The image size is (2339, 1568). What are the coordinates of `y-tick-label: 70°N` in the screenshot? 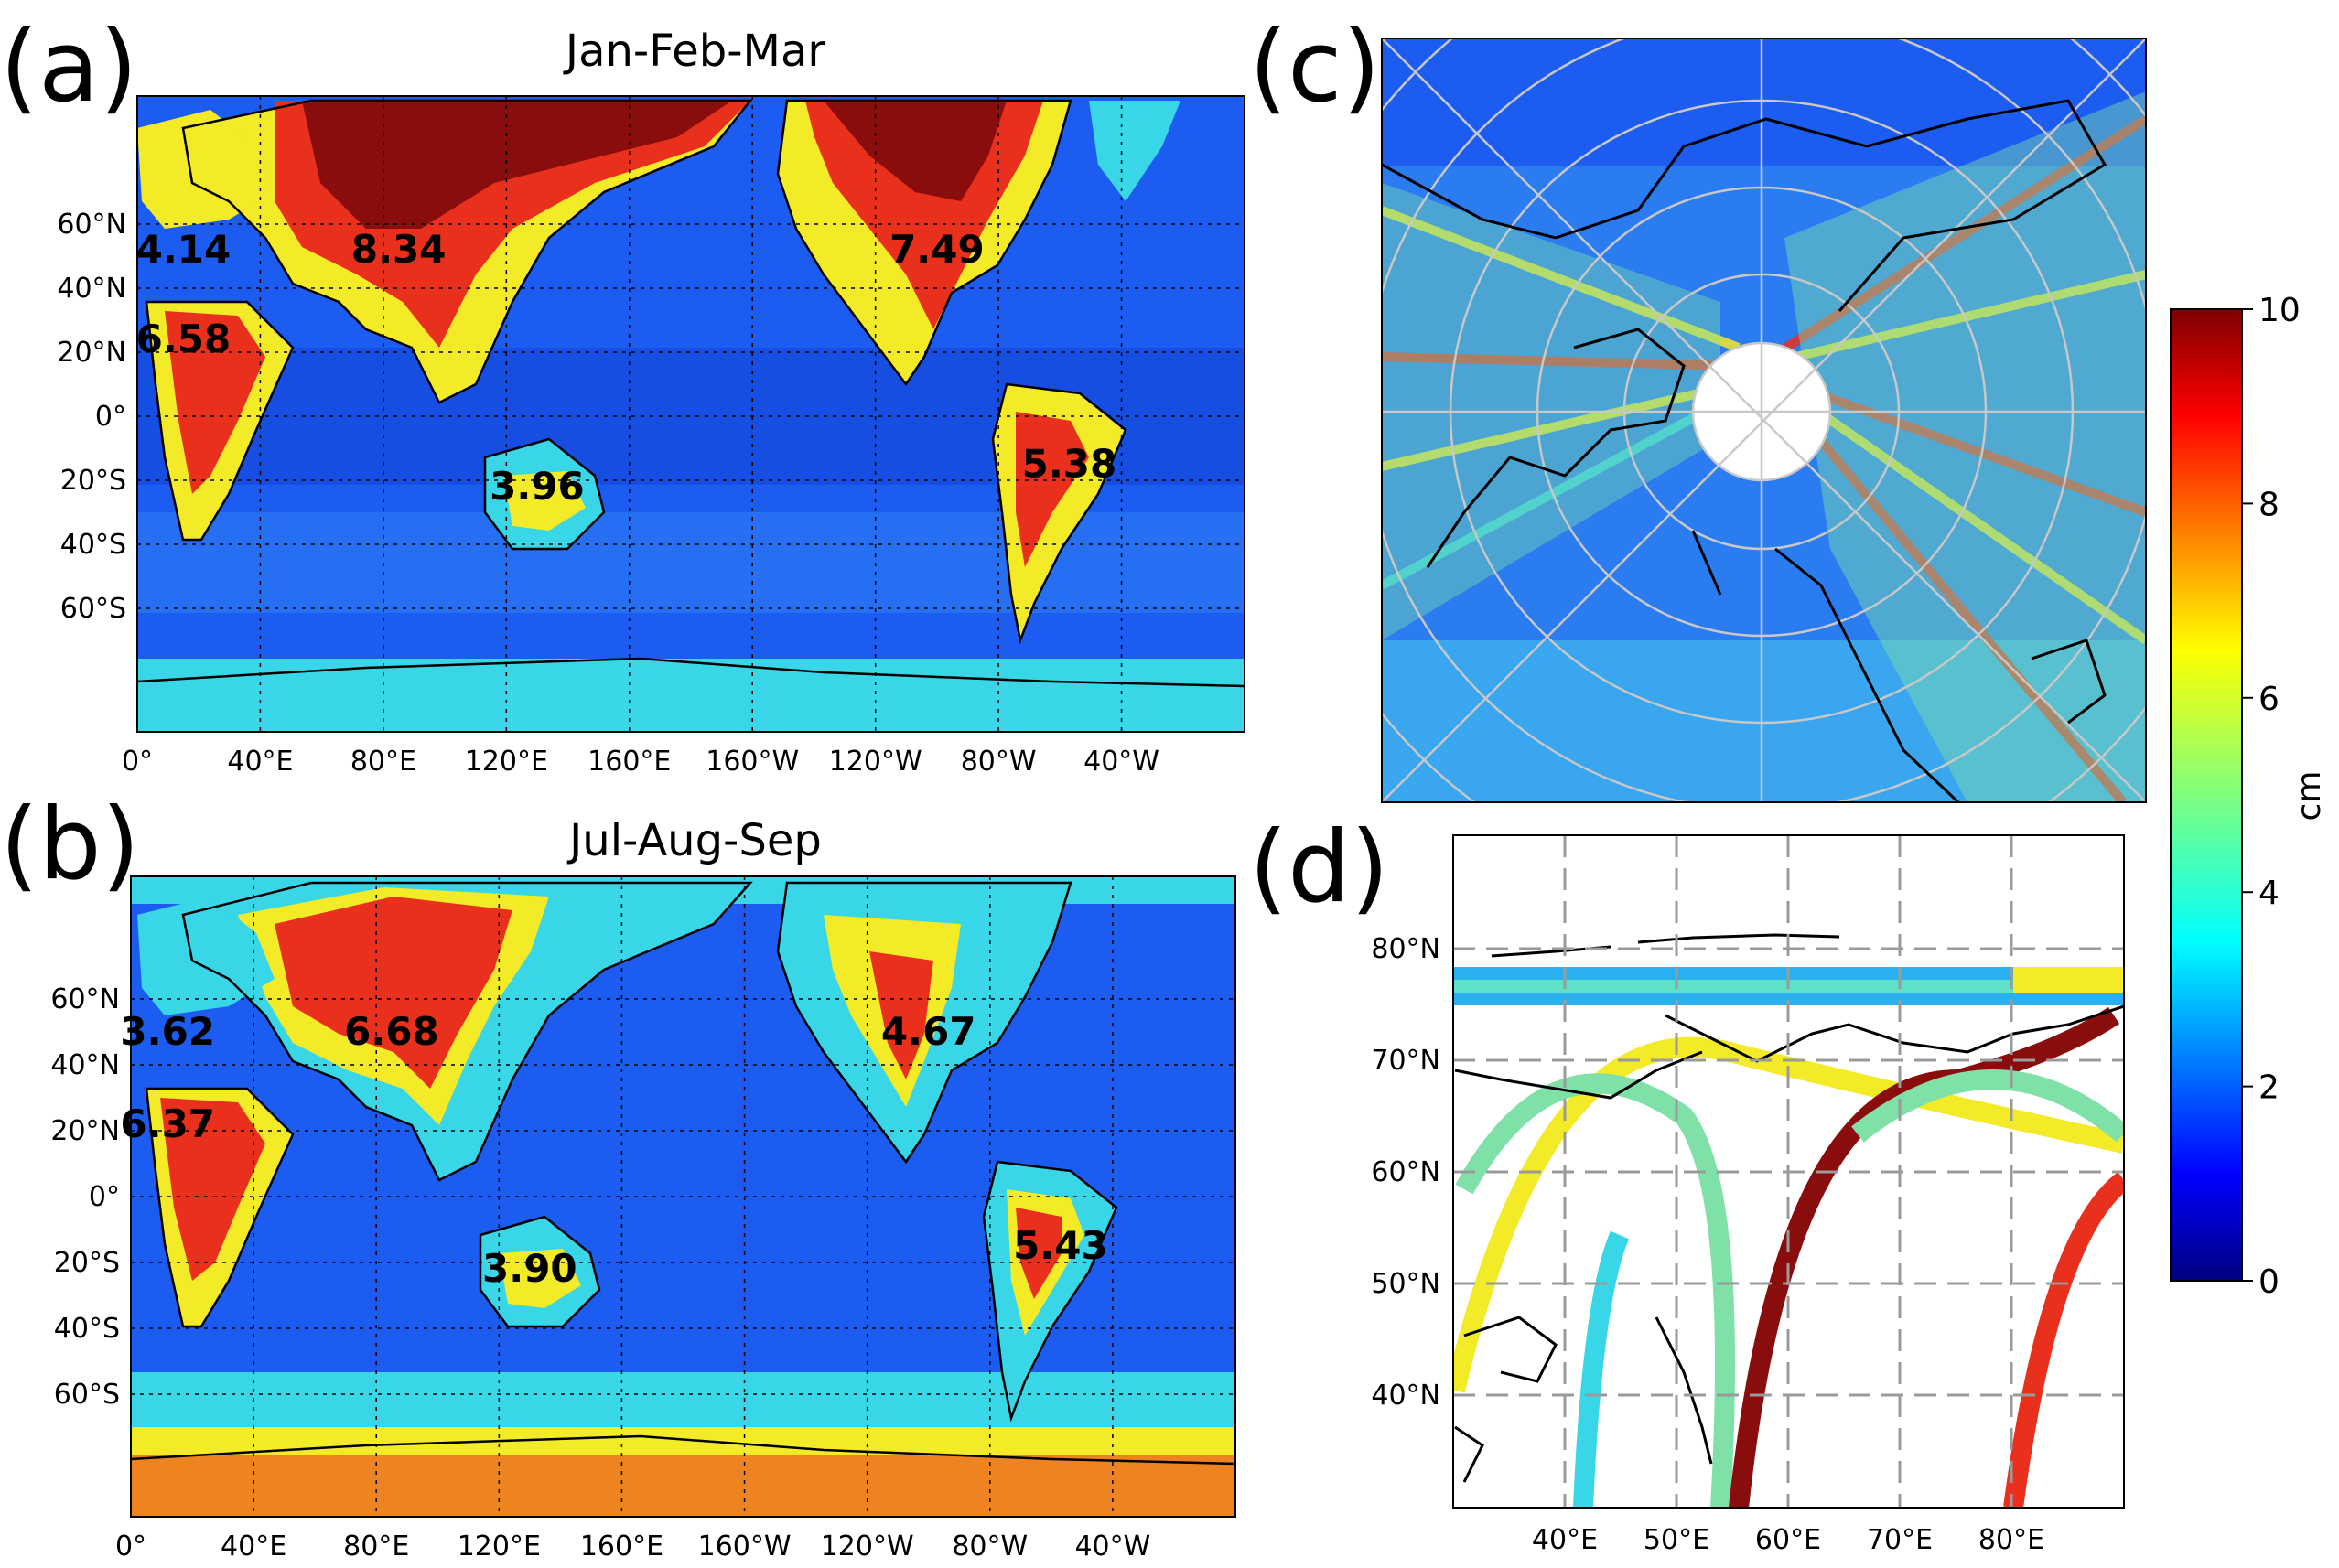 It's located at (1405, 1061).